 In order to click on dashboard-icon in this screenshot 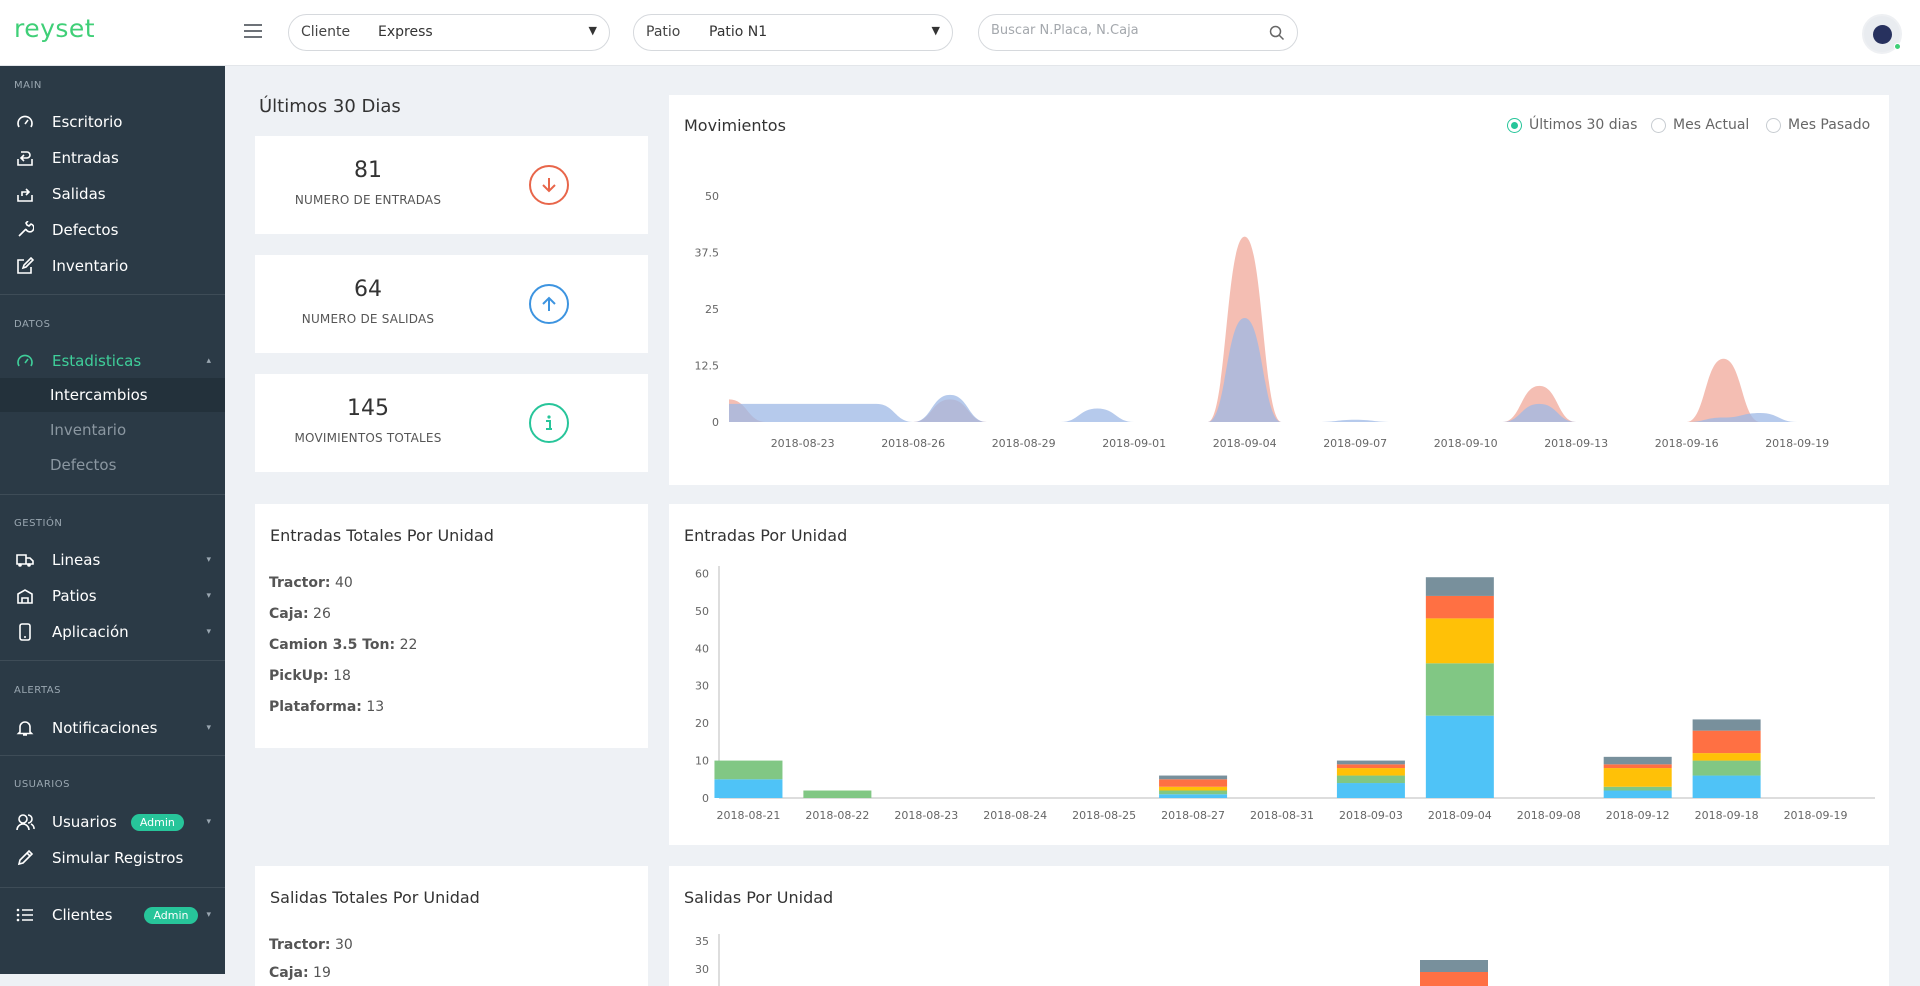, I will do `click(25, 122)`.